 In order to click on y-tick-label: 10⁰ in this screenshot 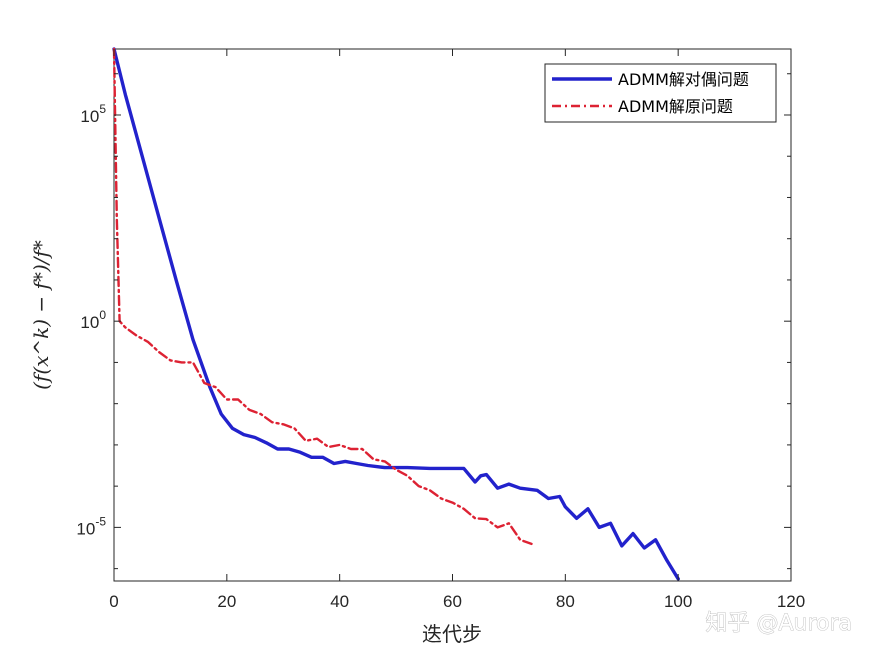, I will do `click(93, 320)`.